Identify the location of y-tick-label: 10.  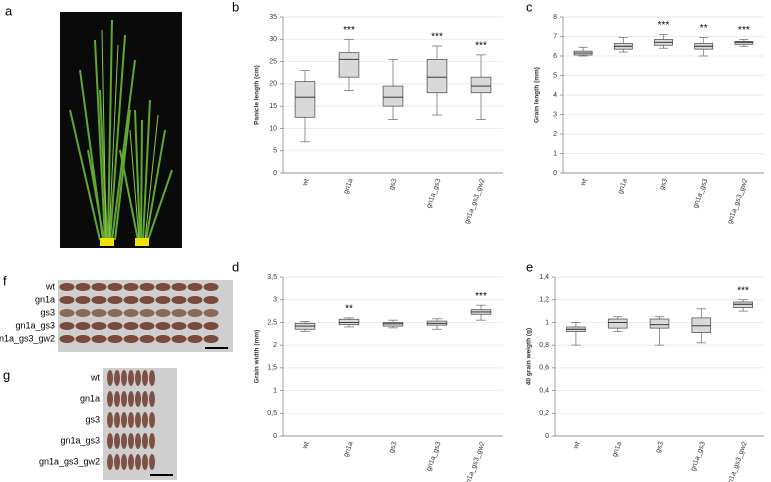
(273, 128).